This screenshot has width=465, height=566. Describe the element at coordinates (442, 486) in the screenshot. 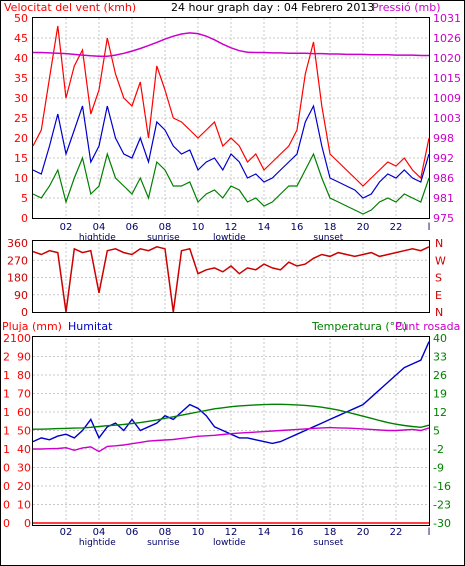

I see `temperature-tick-label: -16` at that location.